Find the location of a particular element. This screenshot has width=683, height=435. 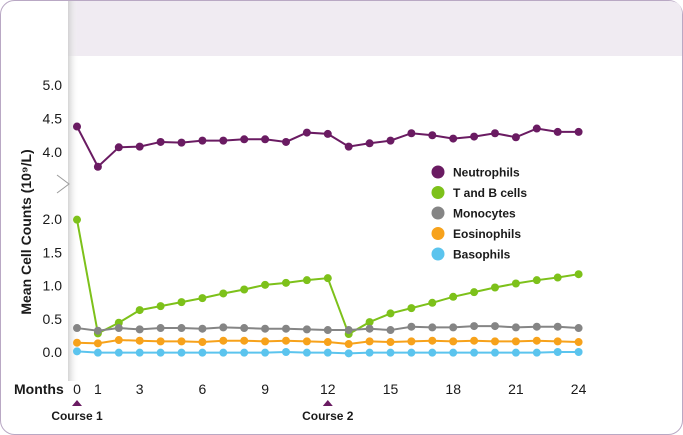

x-tick-label: 12 is located at coordinates (328, 389).